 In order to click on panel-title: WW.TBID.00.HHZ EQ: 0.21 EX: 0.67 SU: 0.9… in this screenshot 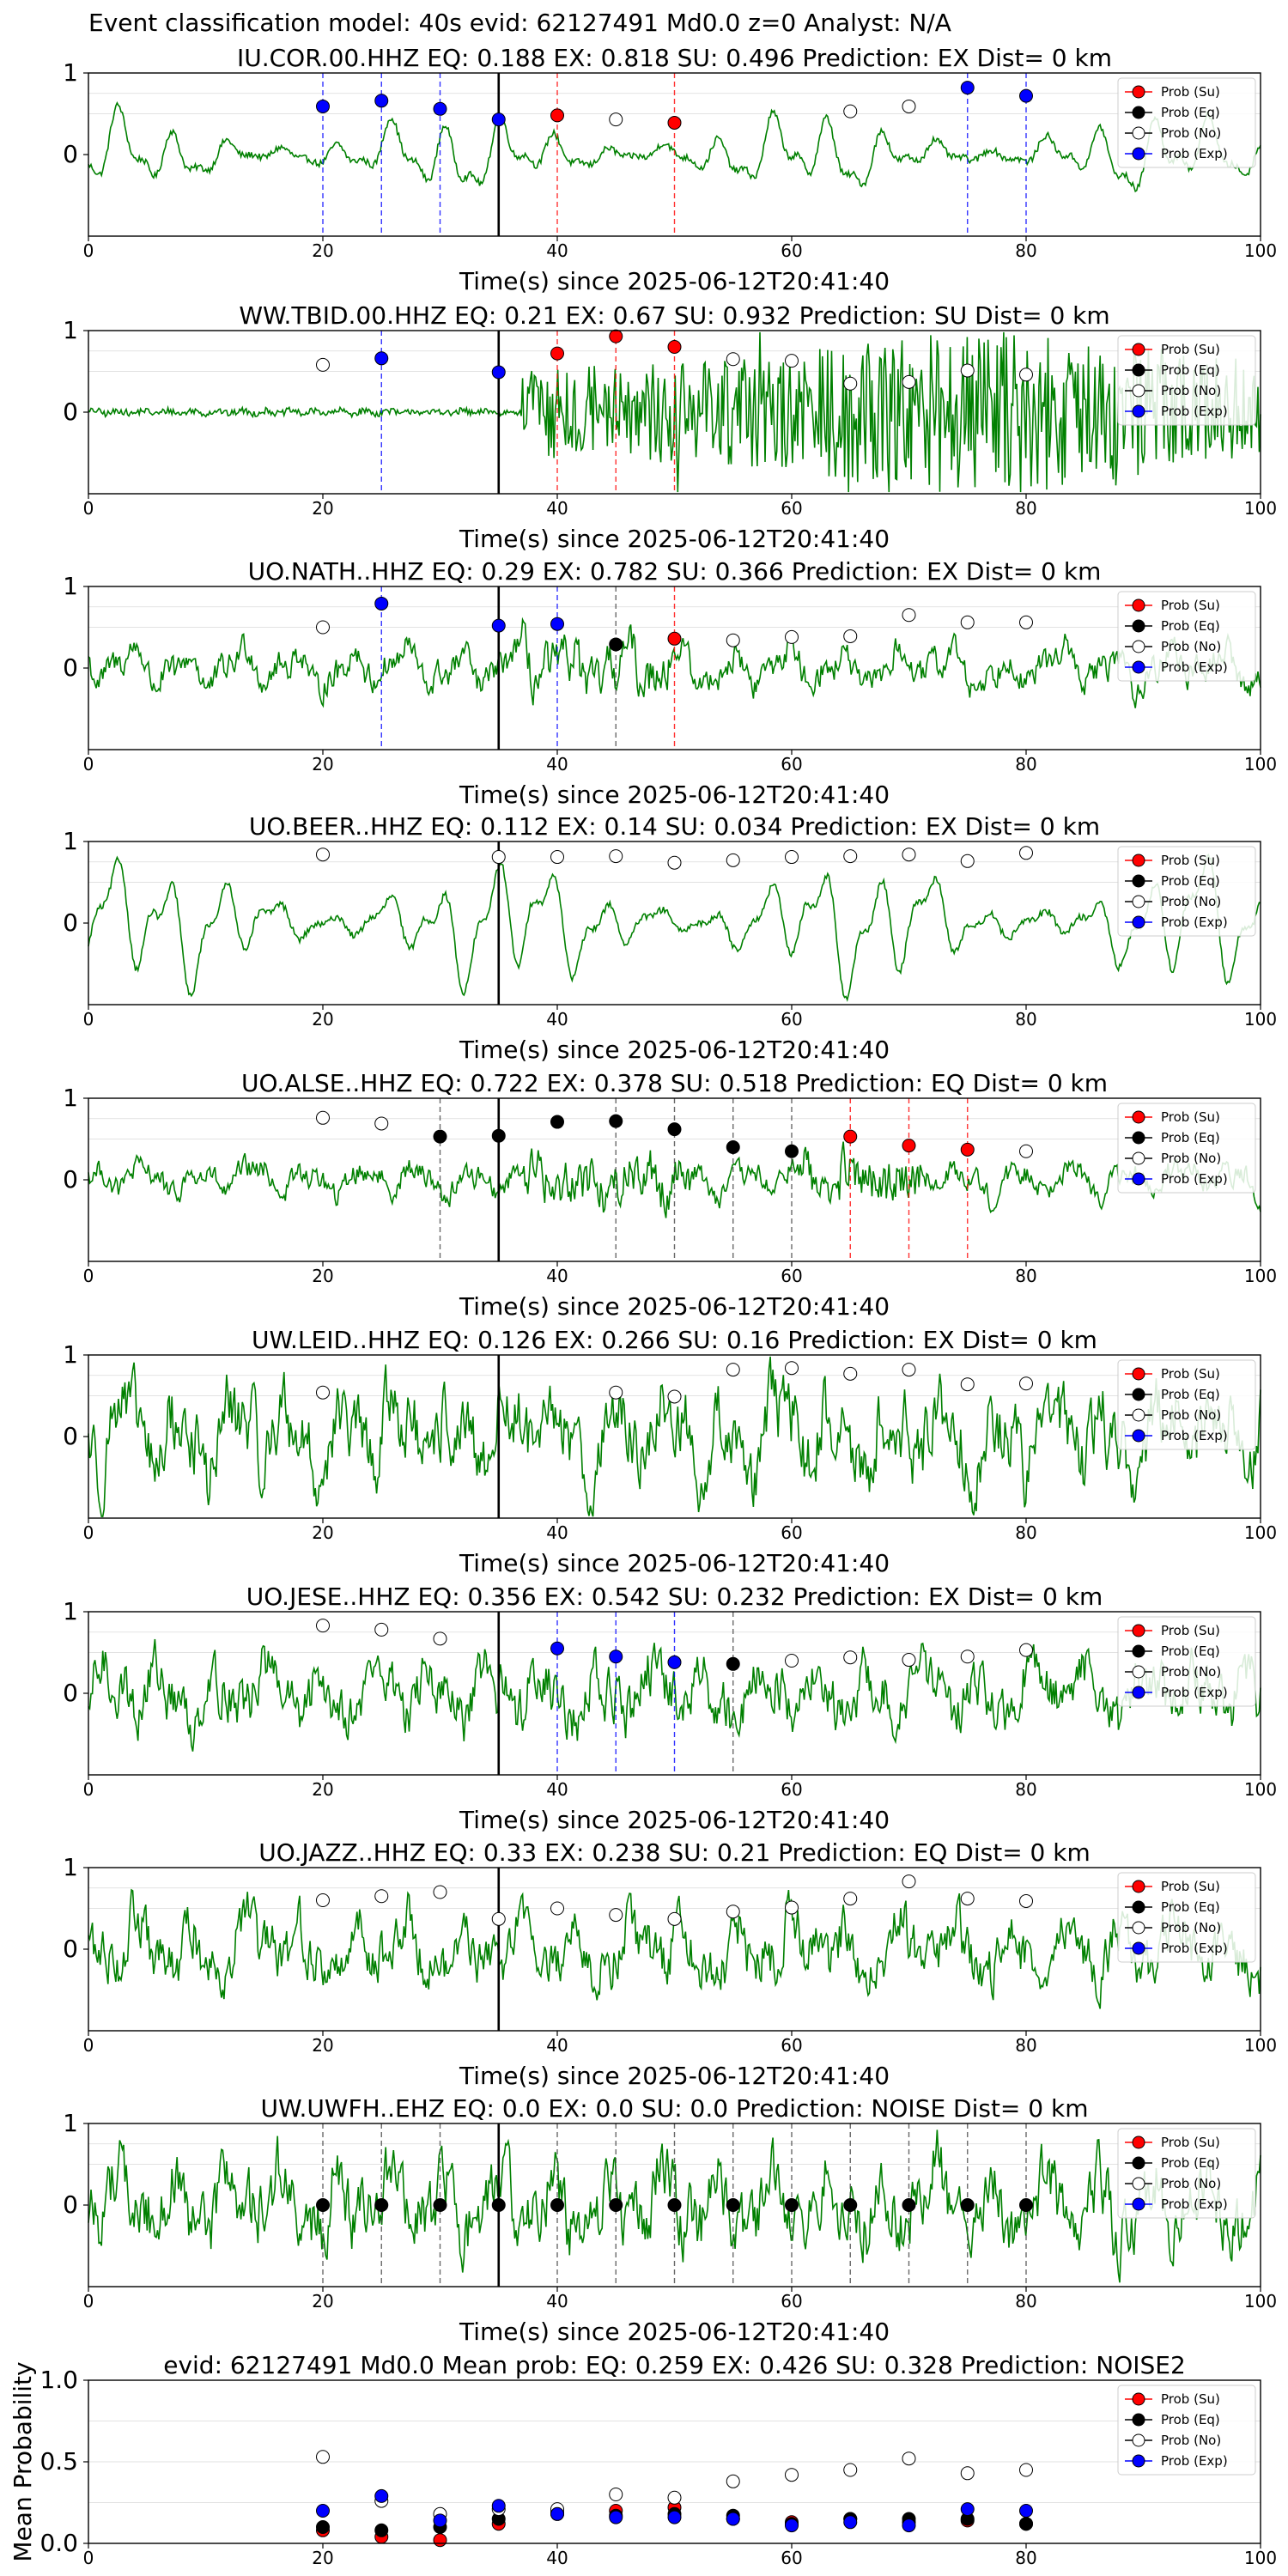, I will do `click(674, 315)`.